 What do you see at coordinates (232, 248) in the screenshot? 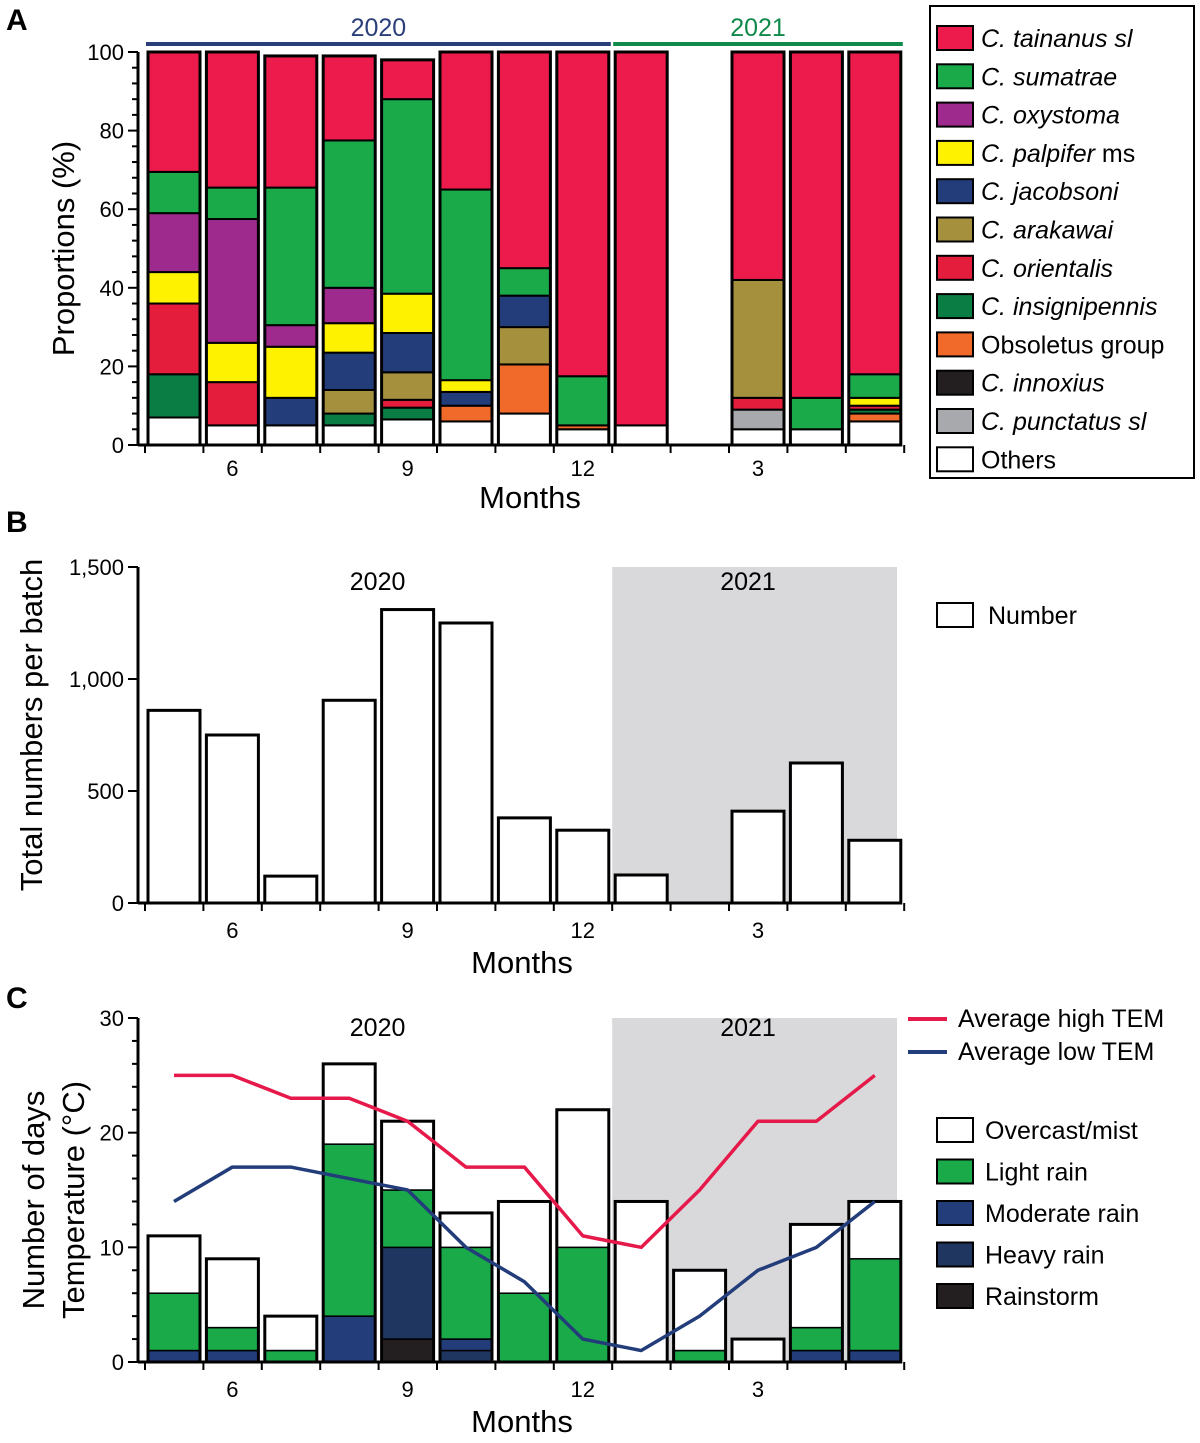
I see `stacked-bar-jun-2020` at bounding box center [232, 248].